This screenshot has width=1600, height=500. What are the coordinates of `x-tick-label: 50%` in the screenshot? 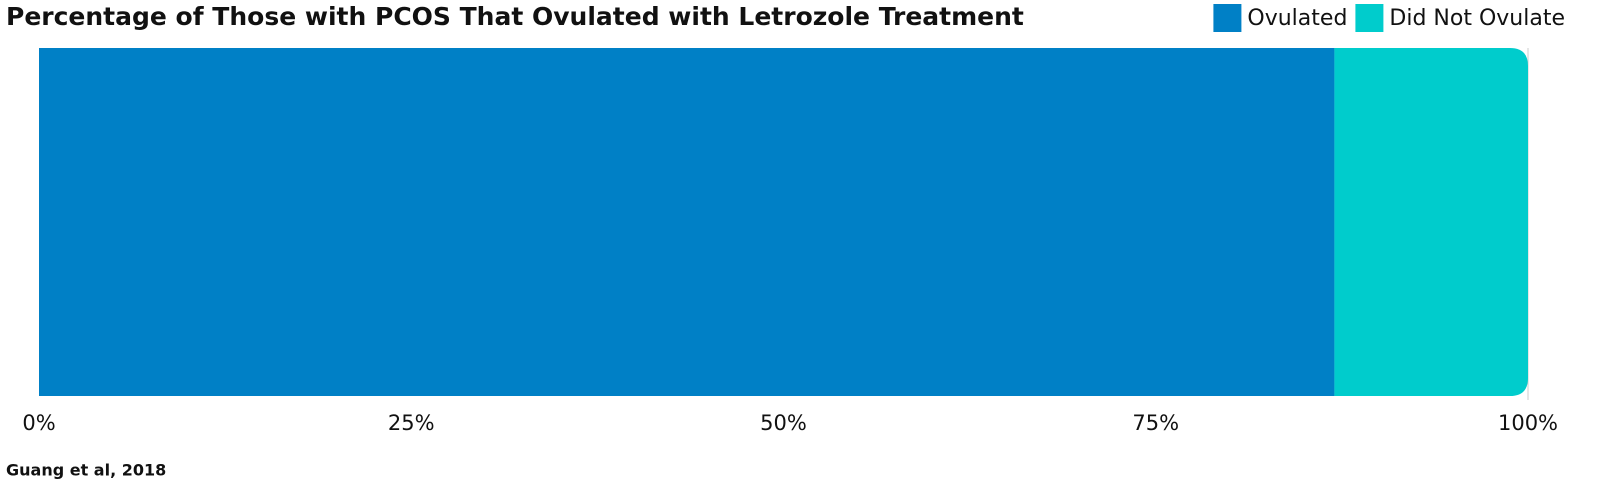 It's located at (783, 423).